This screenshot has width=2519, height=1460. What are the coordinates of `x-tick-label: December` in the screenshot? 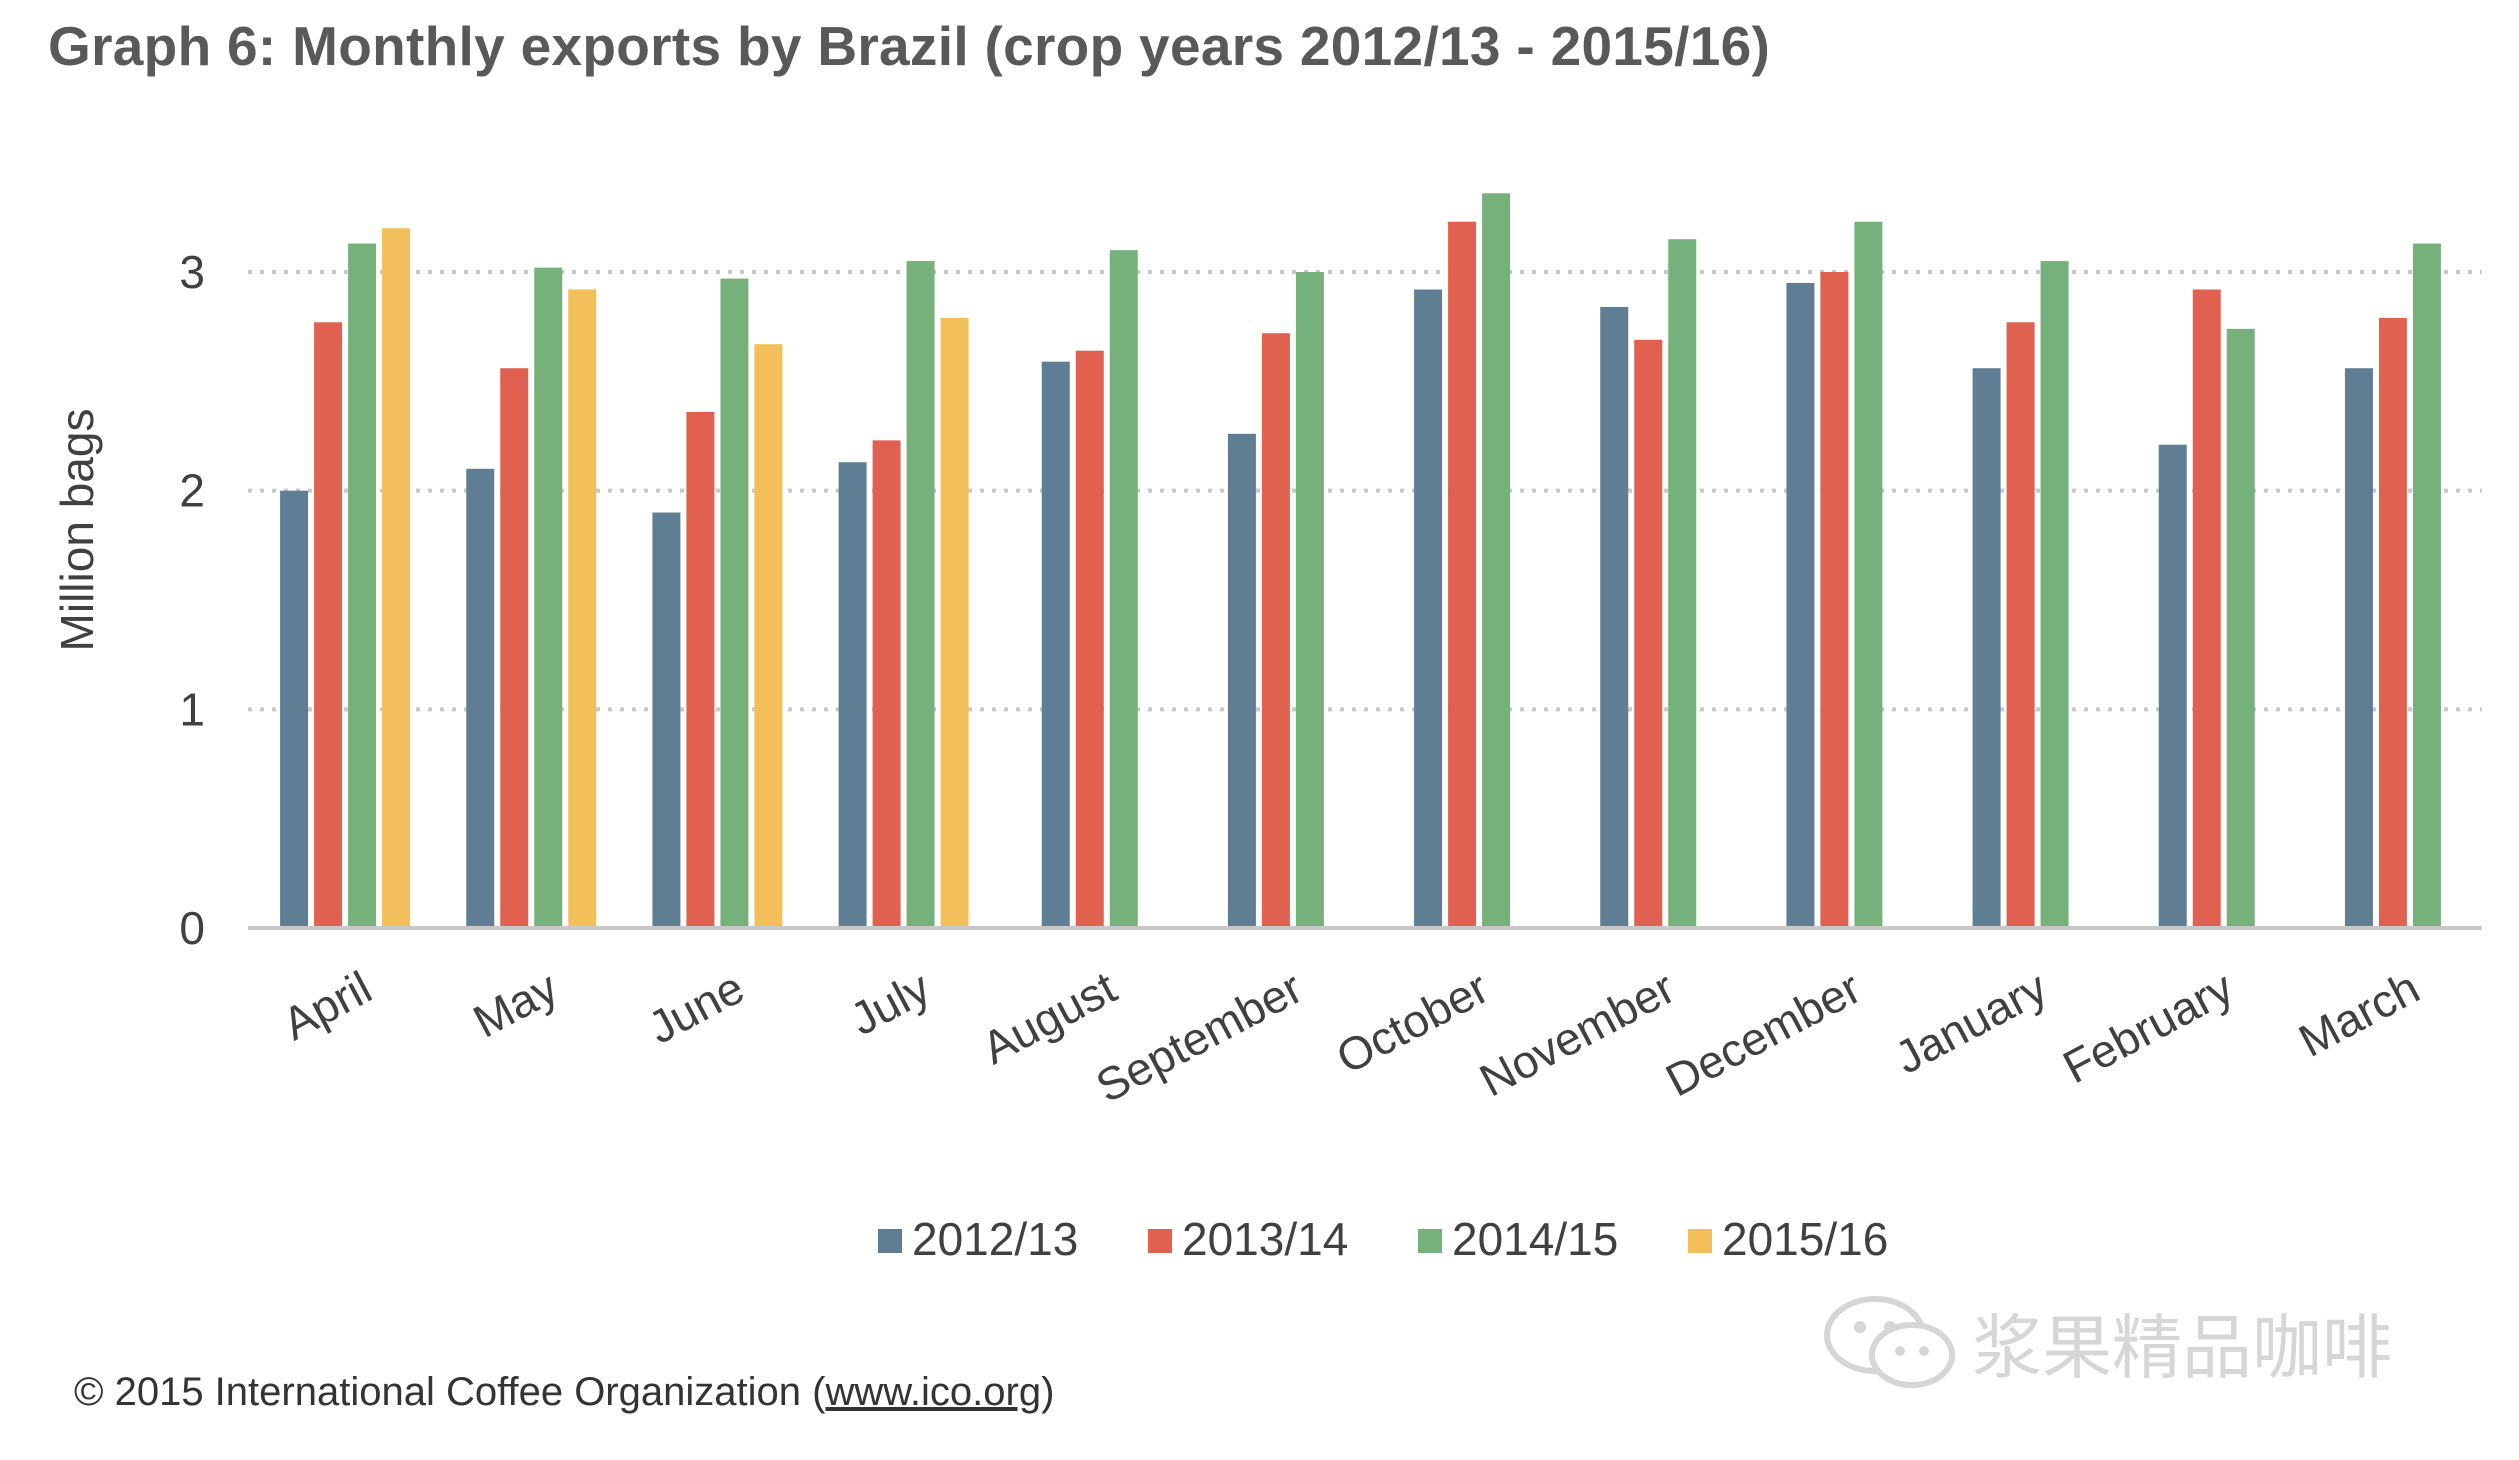 It's located at (1763, 1034).